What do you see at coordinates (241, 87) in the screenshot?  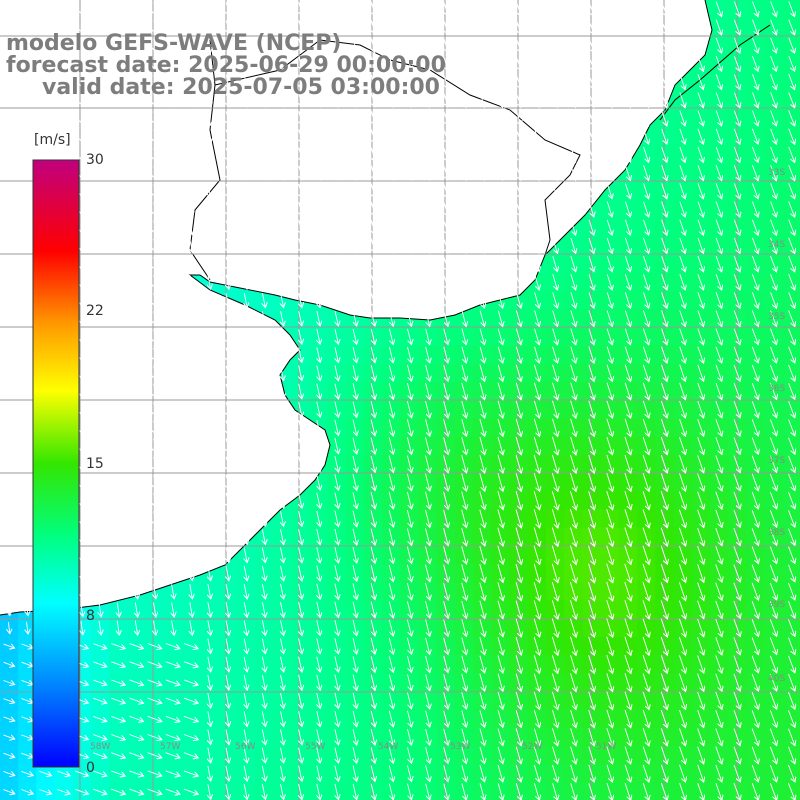 I see `title-valid-date: valid date: 2025-07-05 03:00:00` at bounding box center [241, 87].